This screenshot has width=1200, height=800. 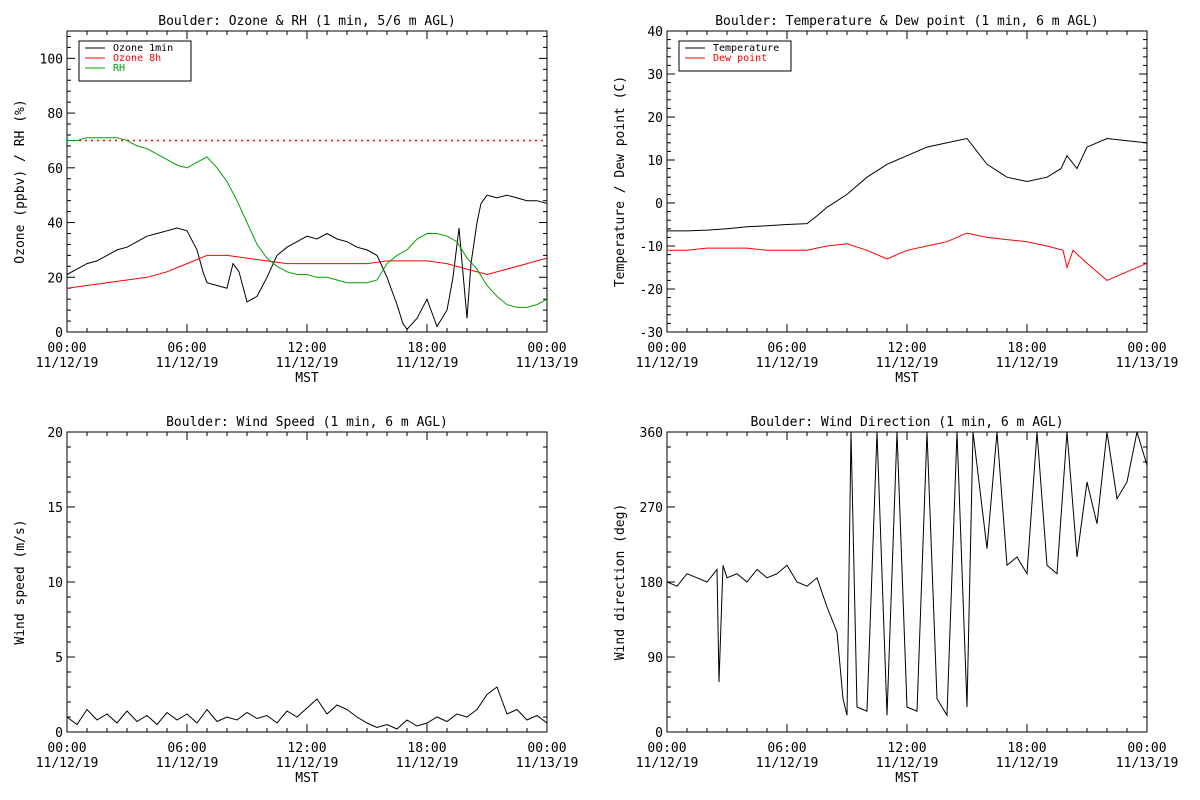 What do you see at coordinates (651, 290) in the screenshot?
I see `y-tick-label: -20` at bounding box center [651, 290].